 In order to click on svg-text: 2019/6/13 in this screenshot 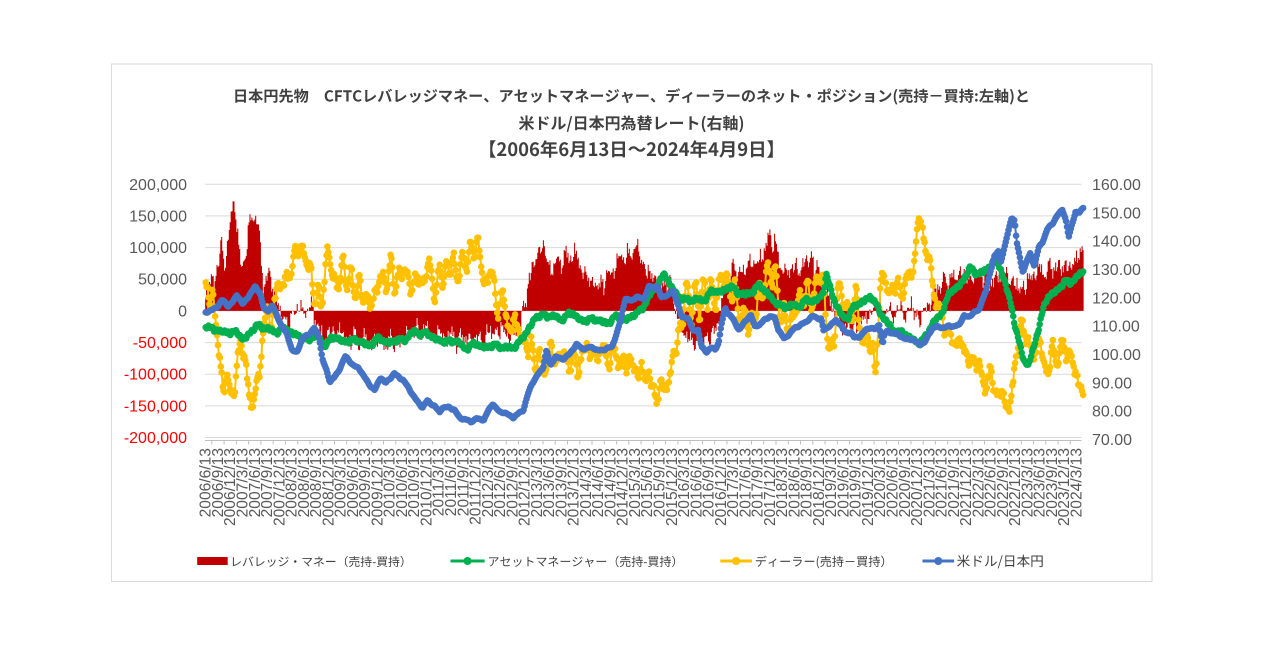, I will do `click(844, 482)`.